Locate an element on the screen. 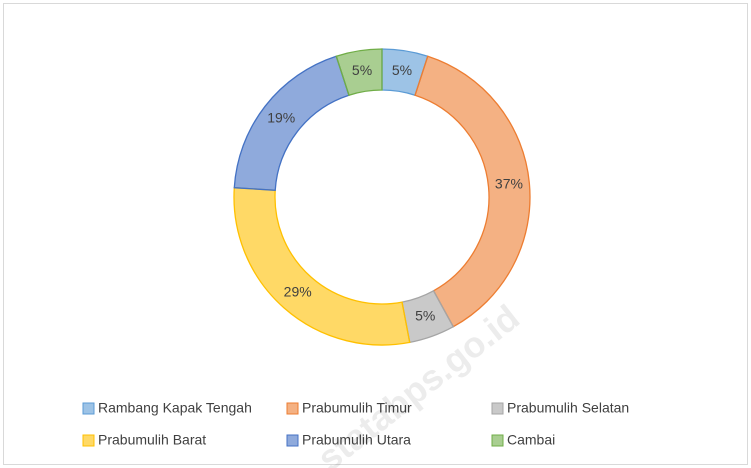 This screenshot has width=751, height=468. legend-label: Prabumulih Timur is located at coordinates (357, 408).